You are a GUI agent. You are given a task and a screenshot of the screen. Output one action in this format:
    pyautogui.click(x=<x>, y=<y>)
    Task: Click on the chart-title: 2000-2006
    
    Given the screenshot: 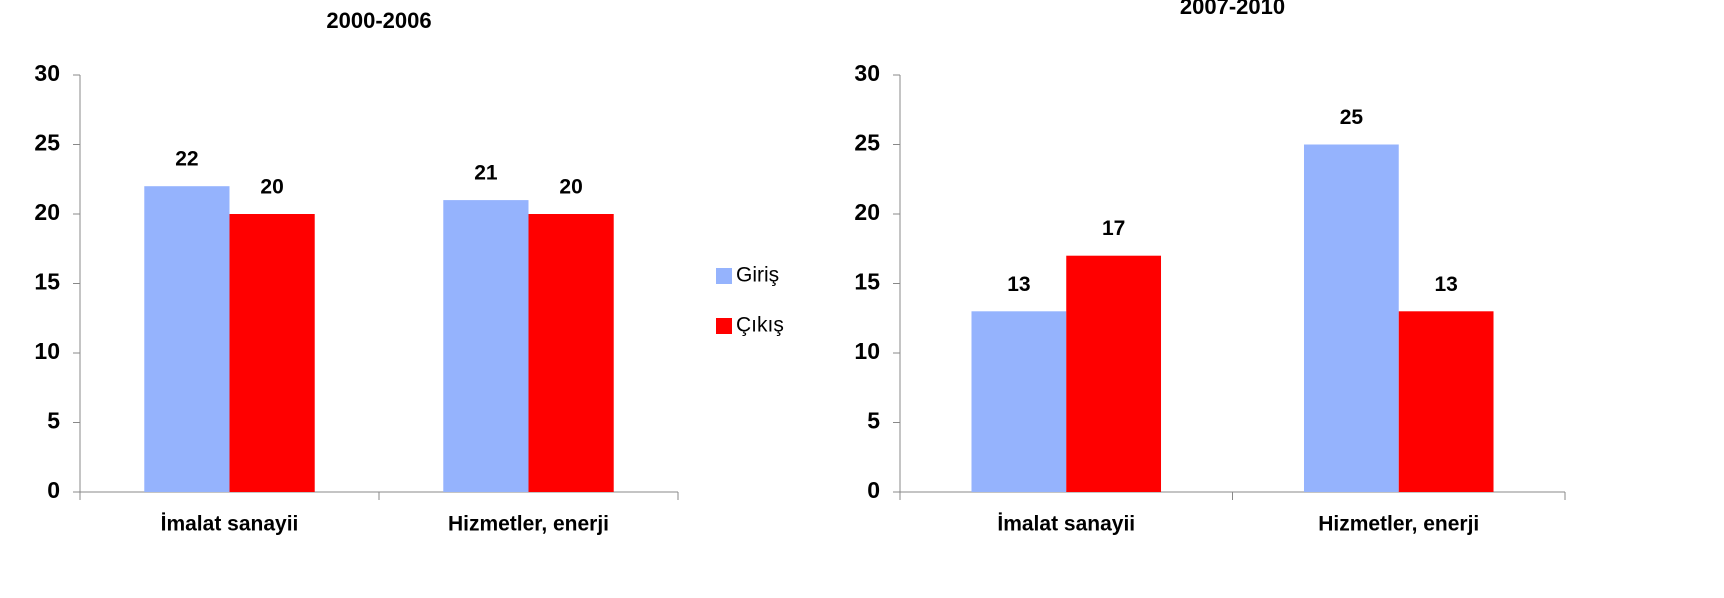 What is the action you would take?
    pyautogui.click(x=378, y=20)
    